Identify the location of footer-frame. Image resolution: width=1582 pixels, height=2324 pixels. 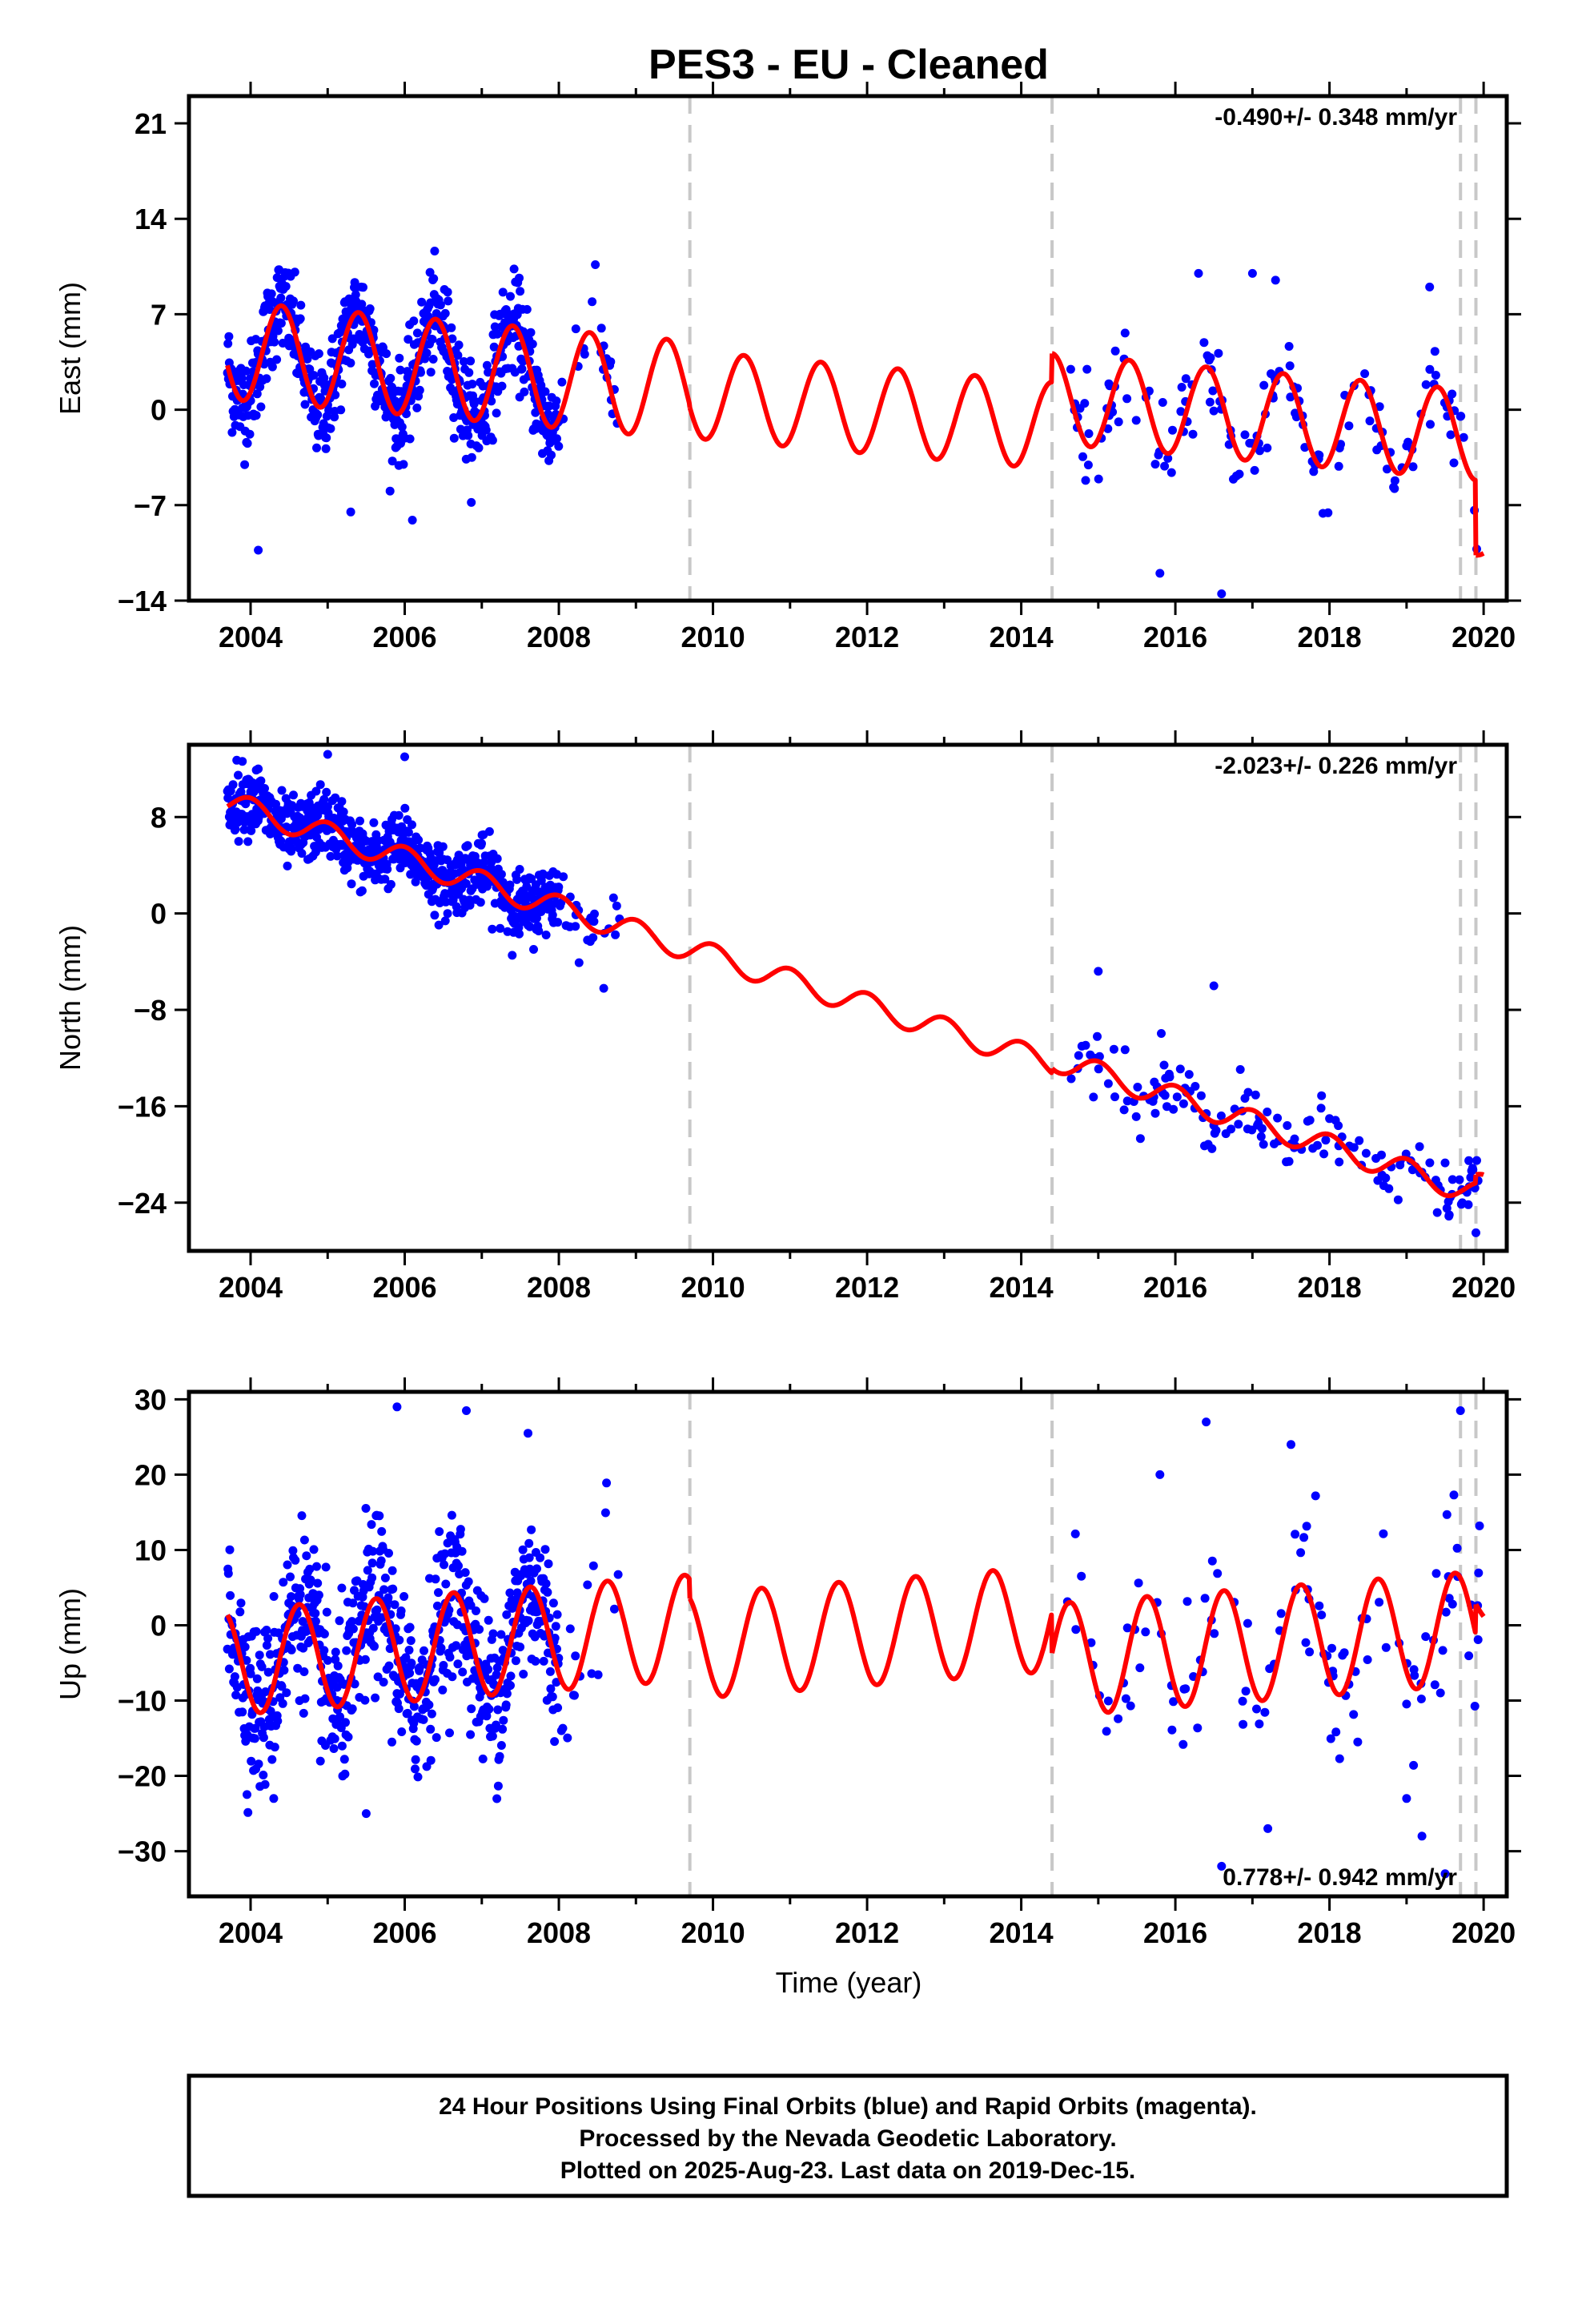
(848, 2135).